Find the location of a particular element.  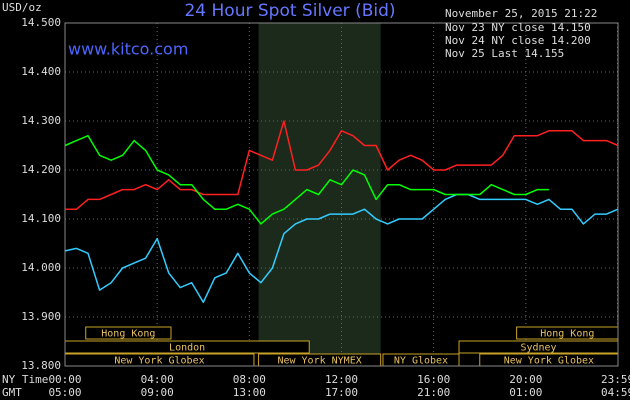

legend-entry: Nov 24 NY close 14.200 is located at coordinates (518, 40).